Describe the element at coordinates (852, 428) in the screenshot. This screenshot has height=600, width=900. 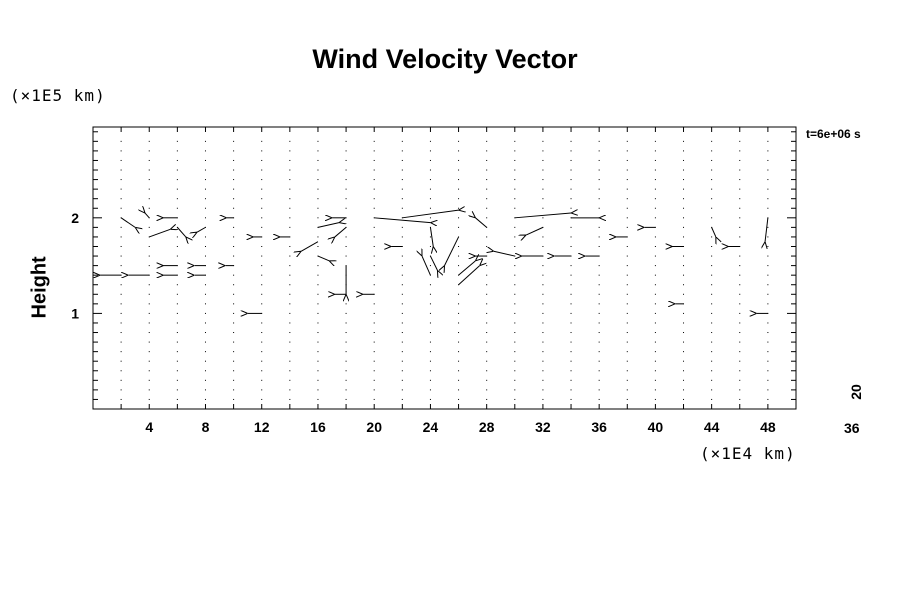
I see `side-label-bottom: 36` at that location.